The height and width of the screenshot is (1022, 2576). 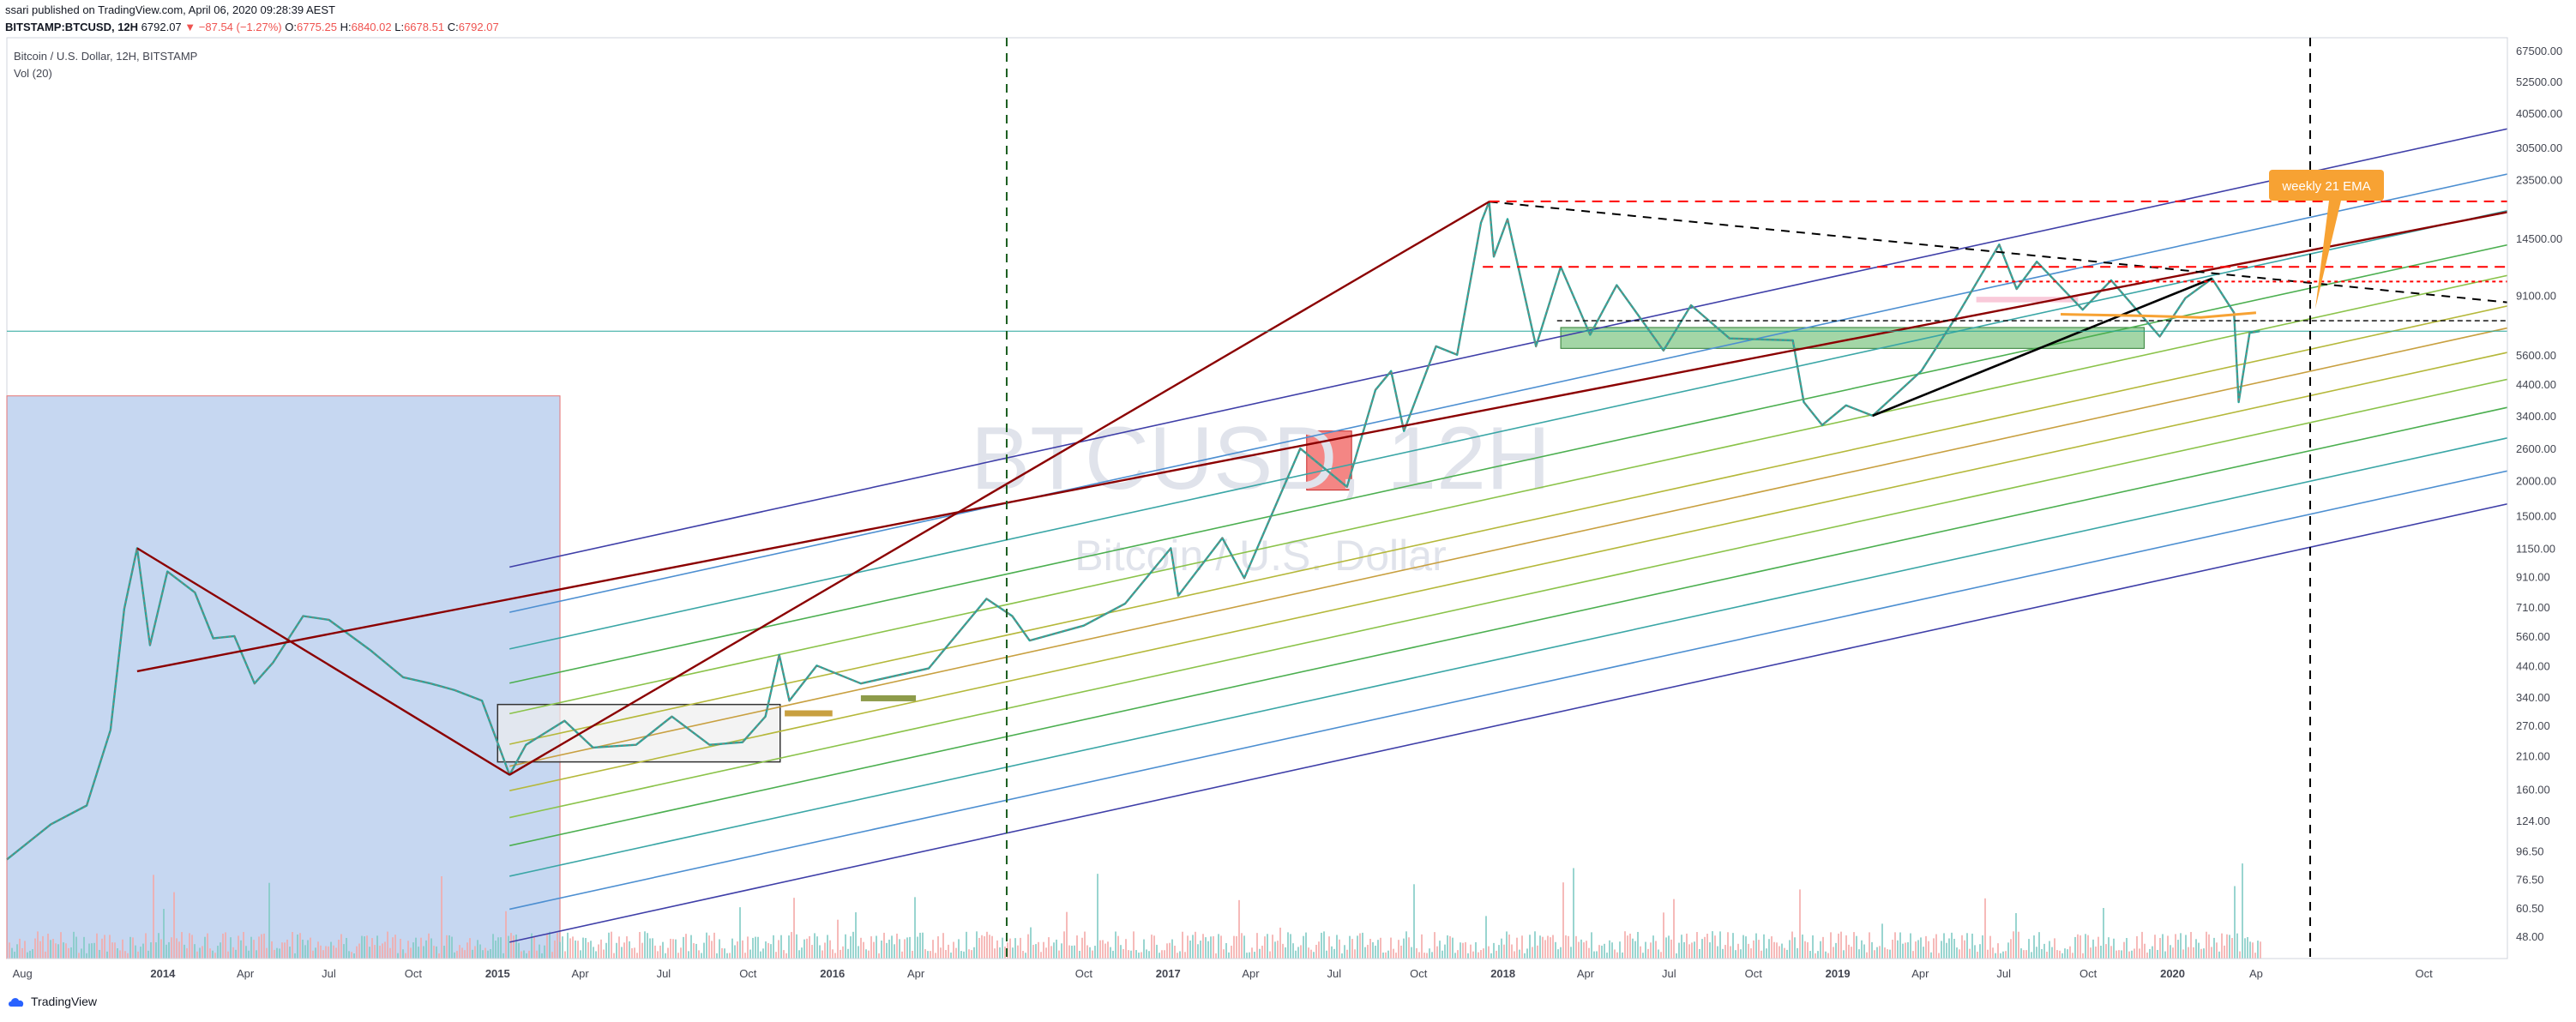 I want to click on x-tick-label: Jul, so click(x=1669, y=973).